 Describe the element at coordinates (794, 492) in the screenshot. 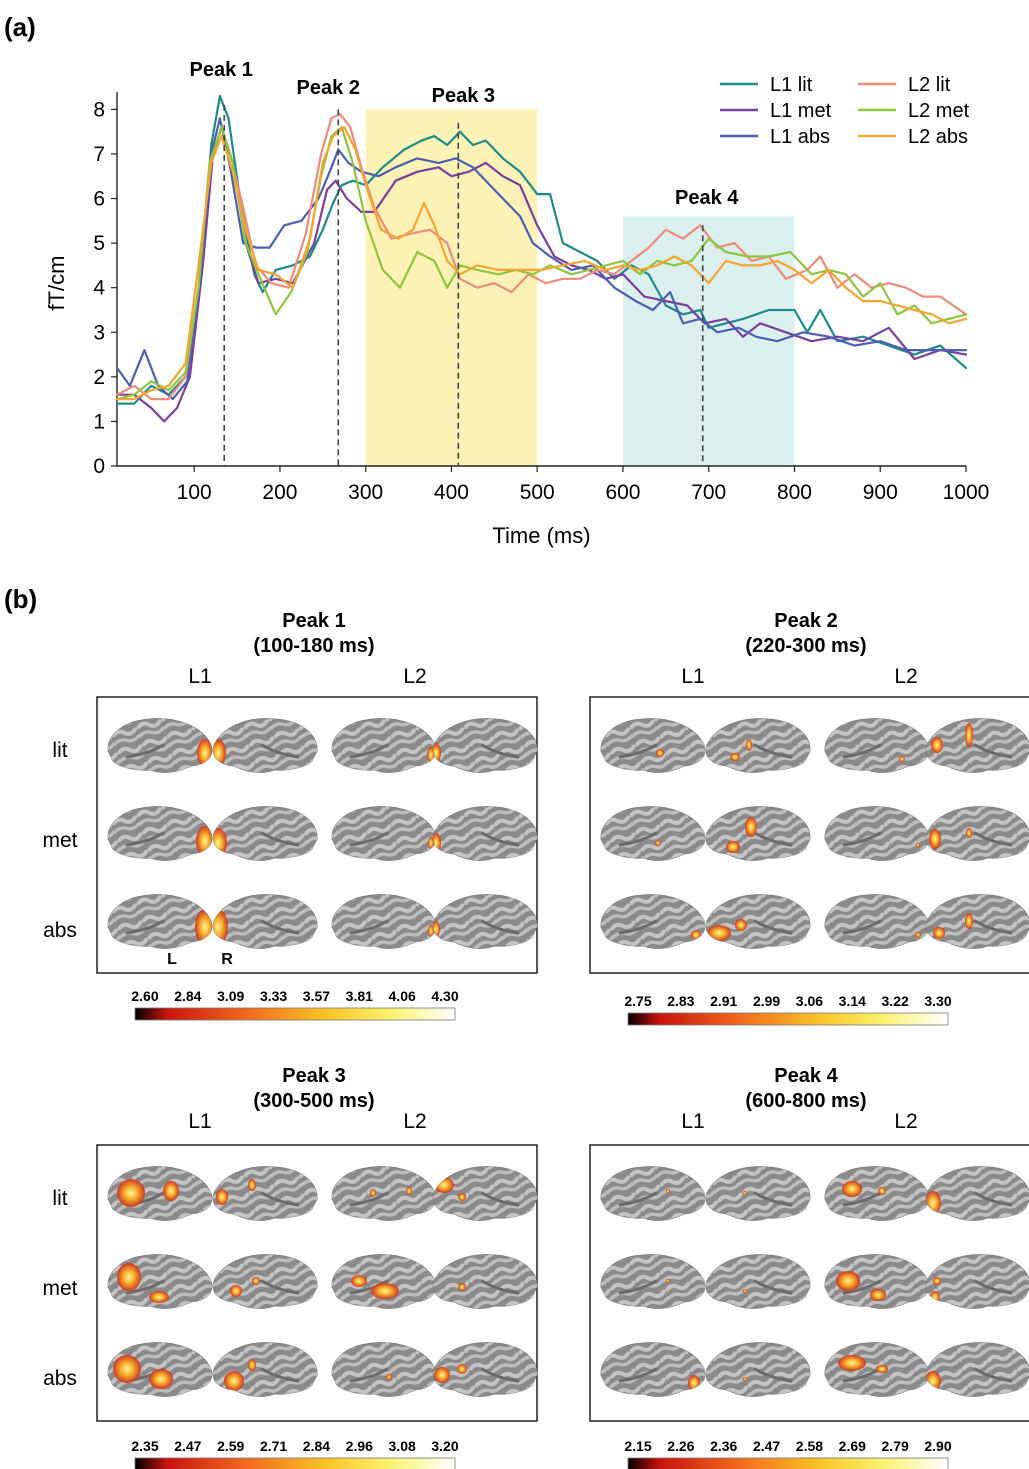

I see `x-tick-label: 800` at that location.